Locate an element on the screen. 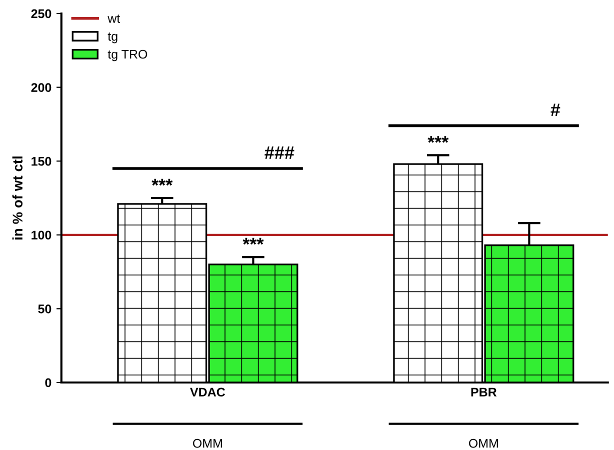 The height and width of the screenshot is (450, 614). y-tick-label: 200 is located at coordinates (41, 87).